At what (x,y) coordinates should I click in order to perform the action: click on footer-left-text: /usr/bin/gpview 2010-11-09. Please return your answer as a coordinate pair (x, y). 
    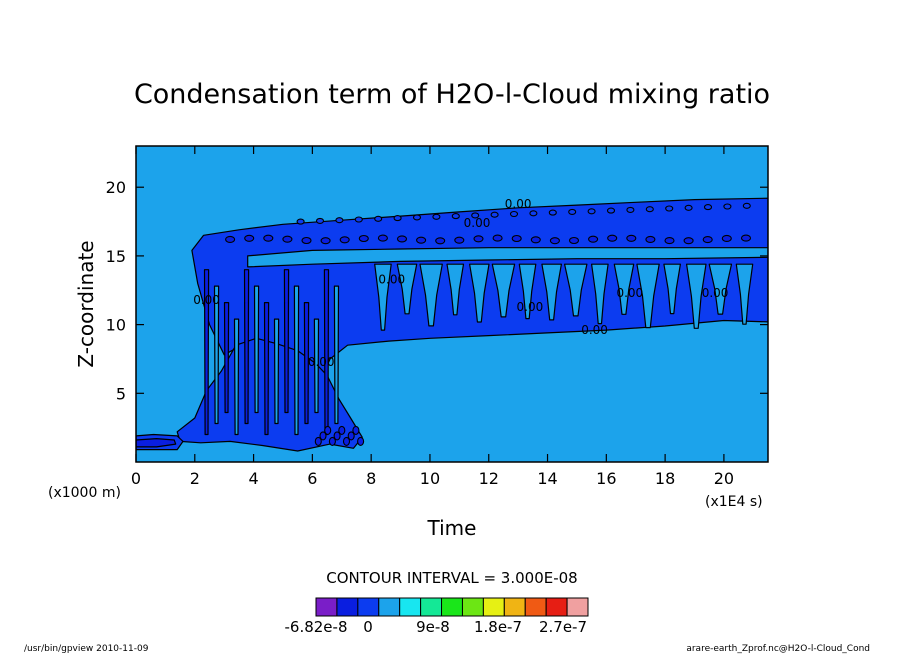
    Looking at the image, I should click on (86, 649).